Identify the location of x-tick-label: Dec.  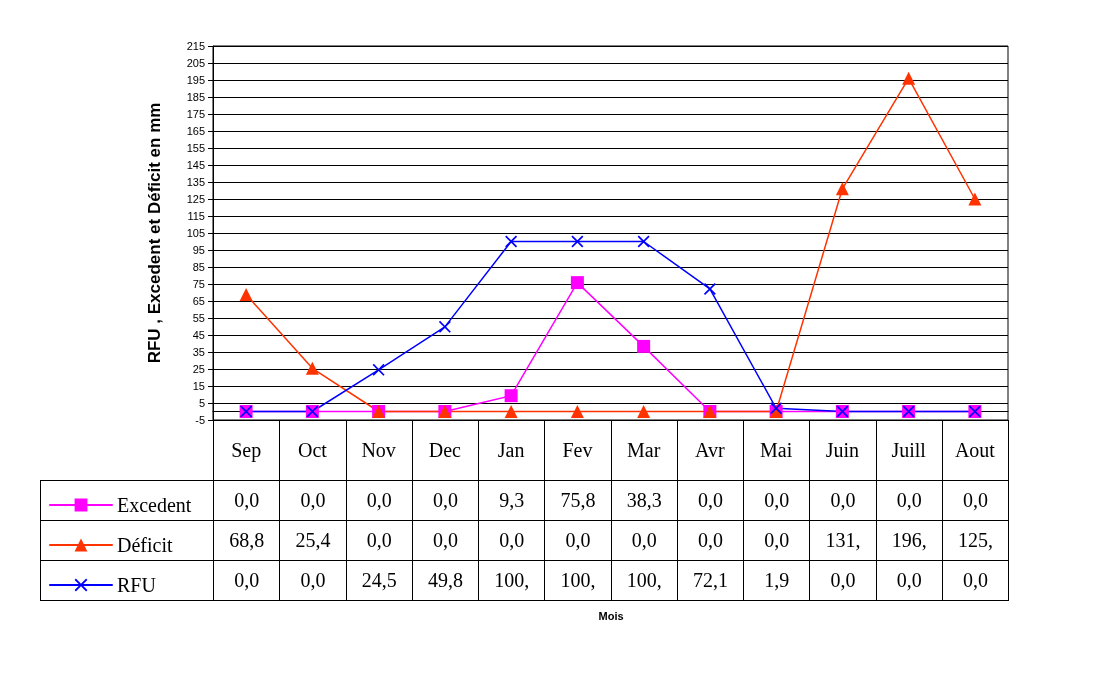
(445, 450).